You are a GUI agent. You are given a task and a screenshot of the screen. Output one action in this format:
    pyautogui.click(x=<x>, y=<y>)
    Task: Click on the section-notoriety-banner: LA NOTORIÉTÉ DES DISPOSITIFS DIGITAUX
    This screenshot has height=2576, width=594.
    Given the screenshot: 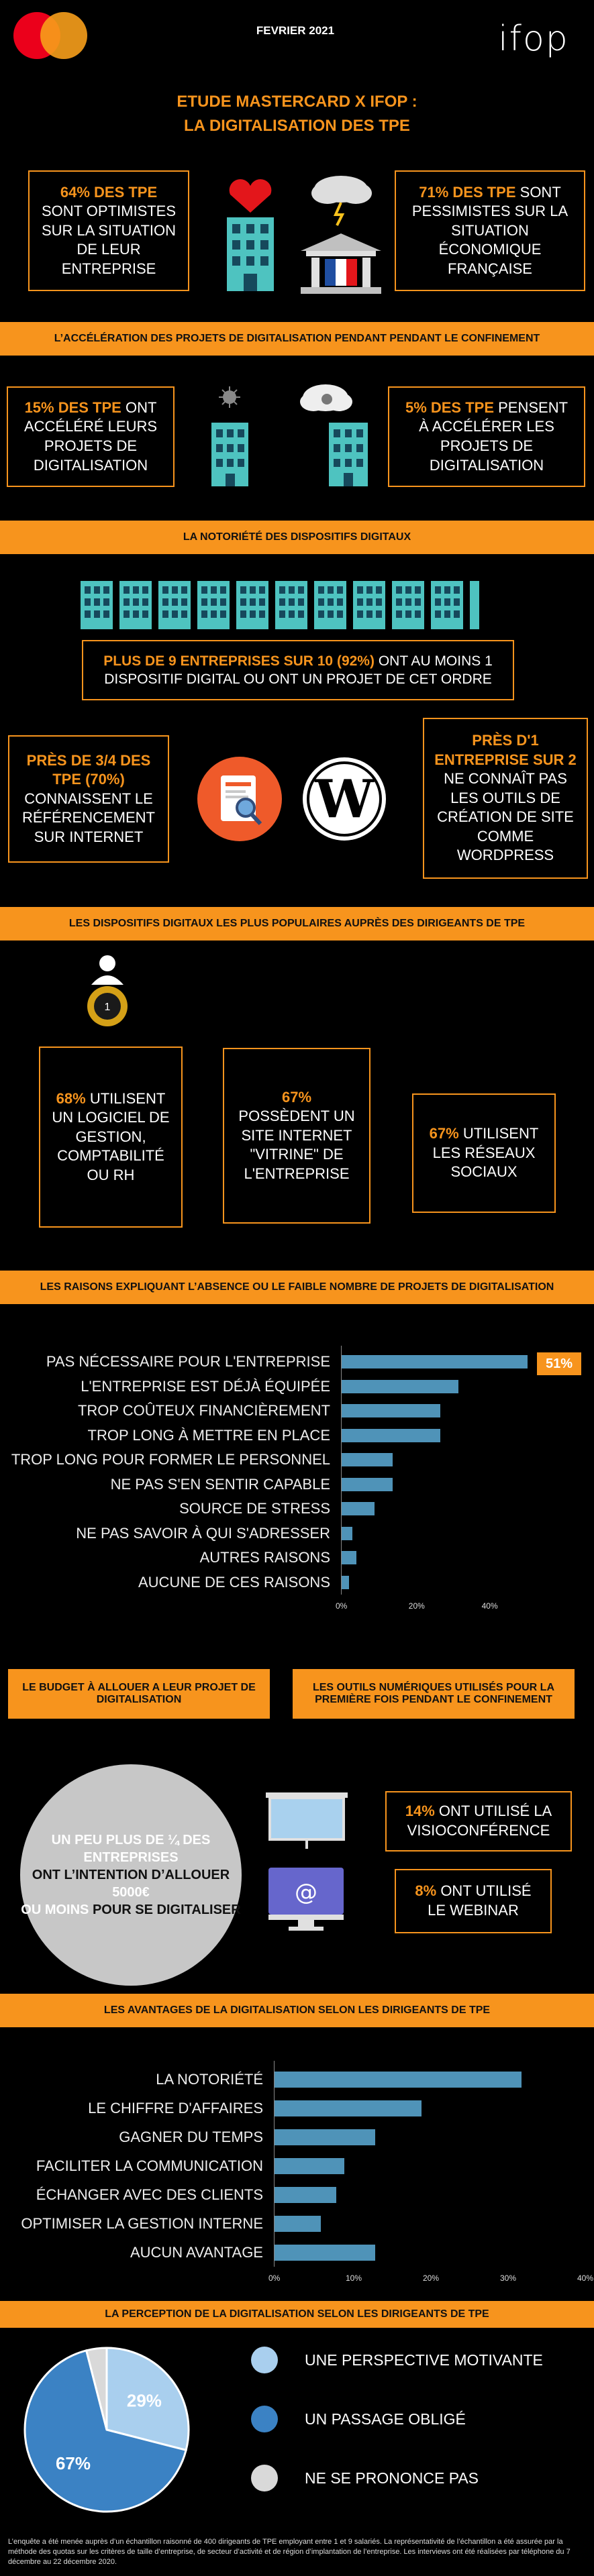 What is the action you would take?
    pyautogui.click(x=297, y=537)
    